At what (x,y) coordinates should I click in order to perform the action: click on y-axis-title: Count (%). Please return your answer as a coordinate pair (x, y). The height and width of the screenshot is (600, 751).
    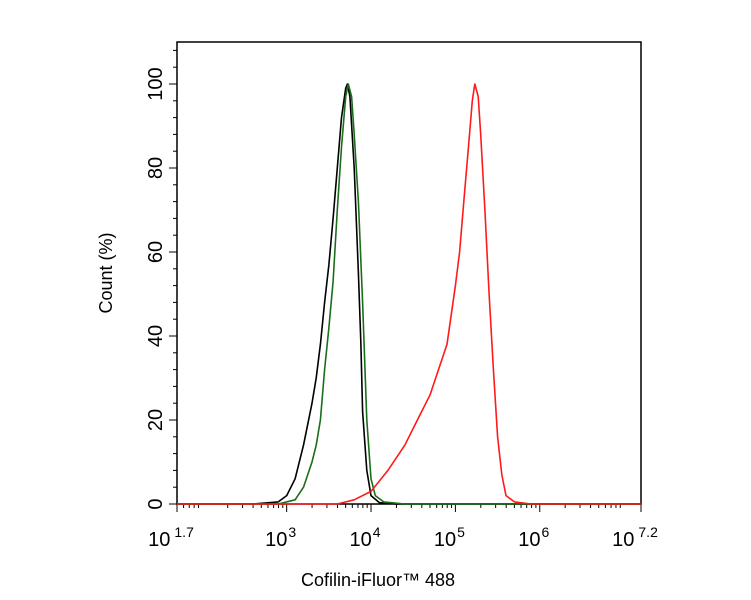
    Looking at the image, I should click on (106, 272).